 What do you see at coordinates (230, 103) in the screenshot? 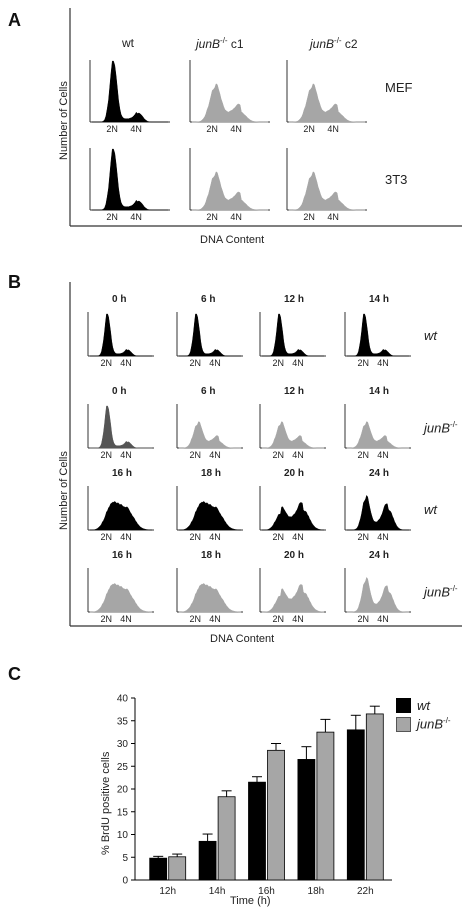
I see `panel-a-hist-r0-c1-profile` at bounding box center [230, 103].